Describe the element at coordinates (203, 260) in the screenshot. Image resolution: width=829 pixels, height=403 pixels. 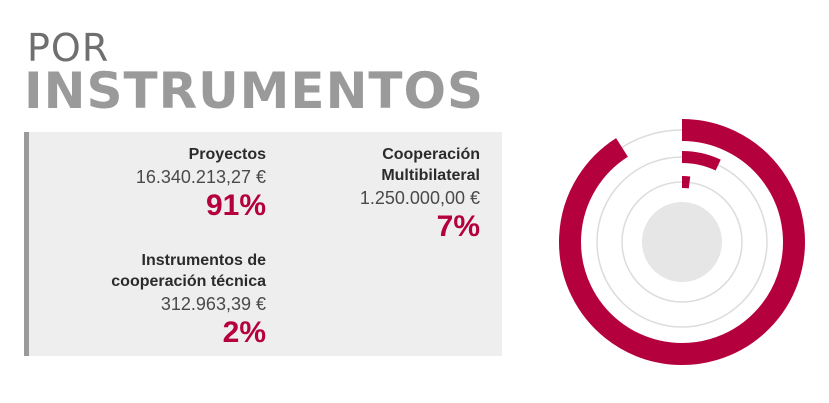
I see `legend-label: Instrumentos de` at that location.